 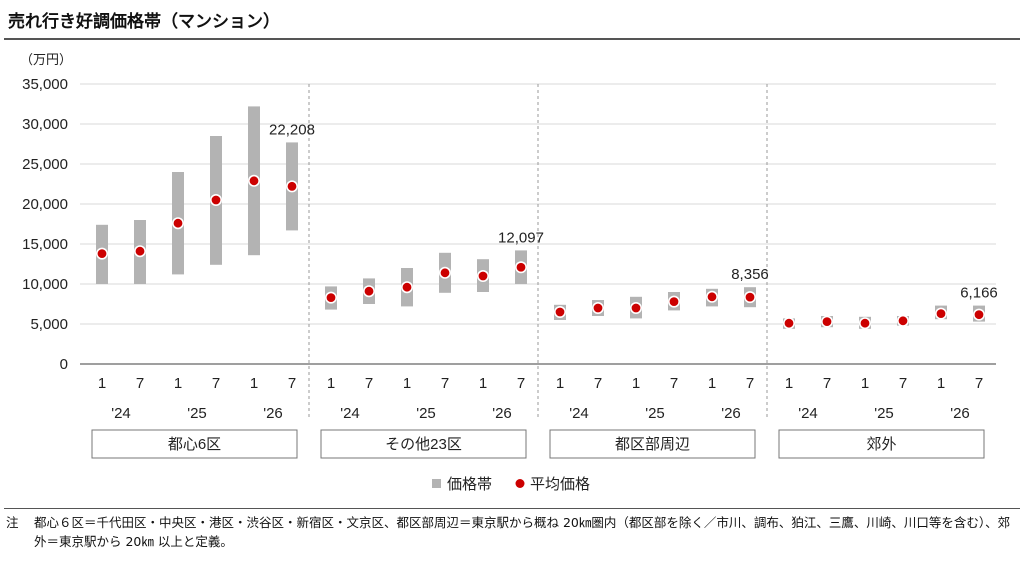 What do you see at coordinates (45, 84) in the screenshot?
I see `y-tick-label: 35,000` at bounding box center [45, 84].